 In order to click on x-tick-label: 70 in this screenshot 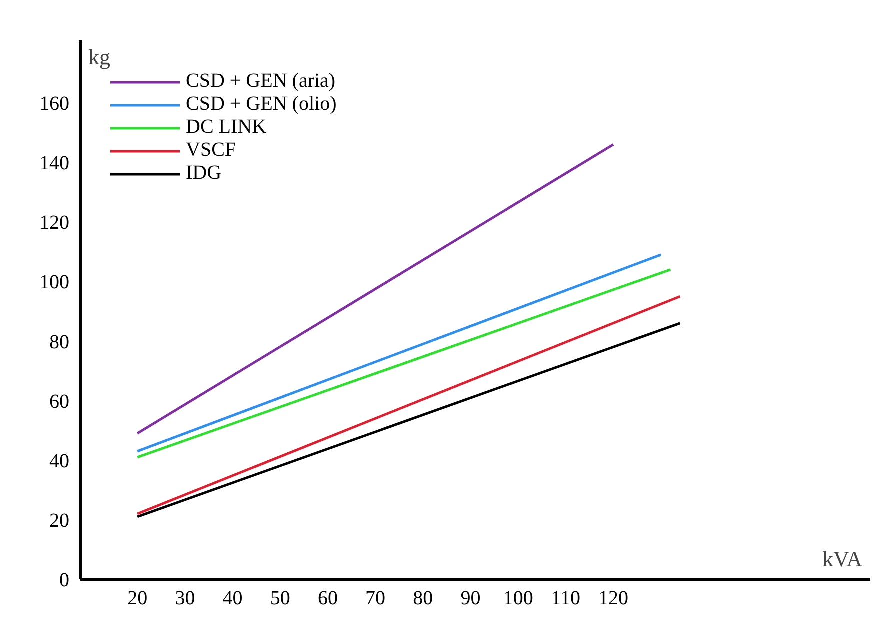, I will do `click(376, 599)`.